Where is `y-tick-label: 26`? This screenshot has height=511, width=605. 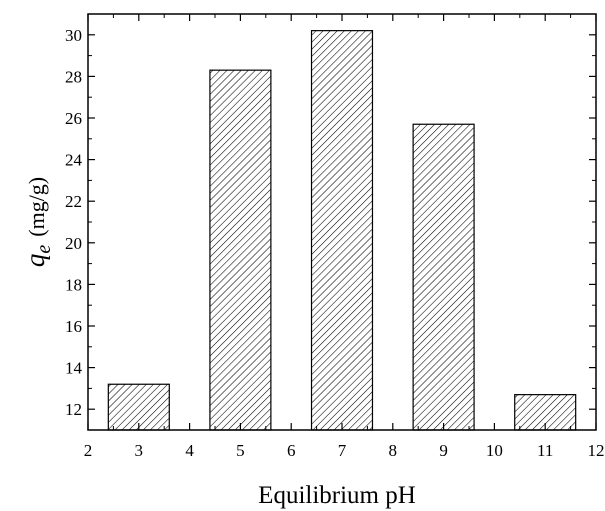 y-tick-label: 26 is located at coordinates (73, 118).